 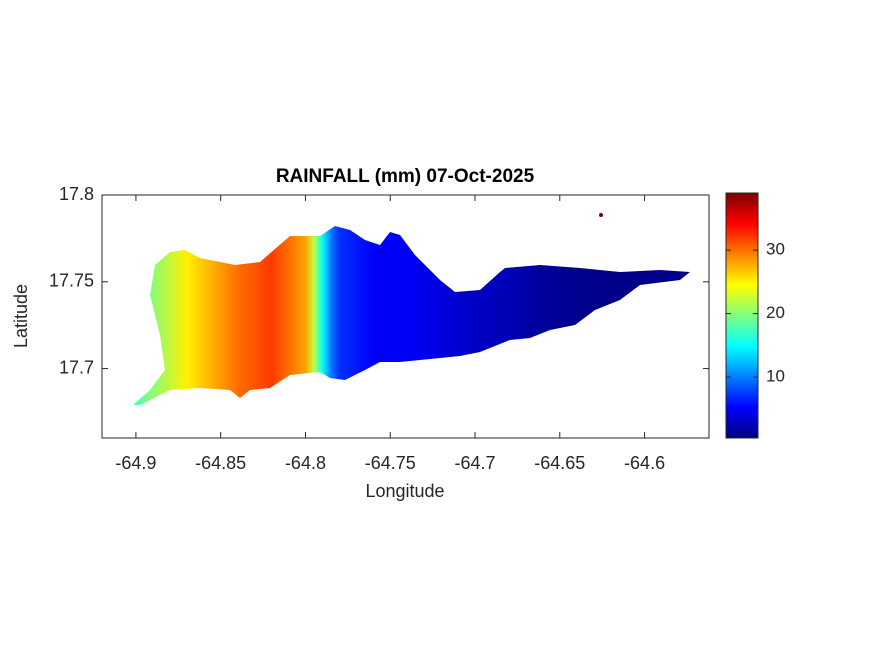 What do you see at coordinates (475, 463) in the screenshot?
I see `x-tick-label: -64.7` at bounding box center [475, 463].